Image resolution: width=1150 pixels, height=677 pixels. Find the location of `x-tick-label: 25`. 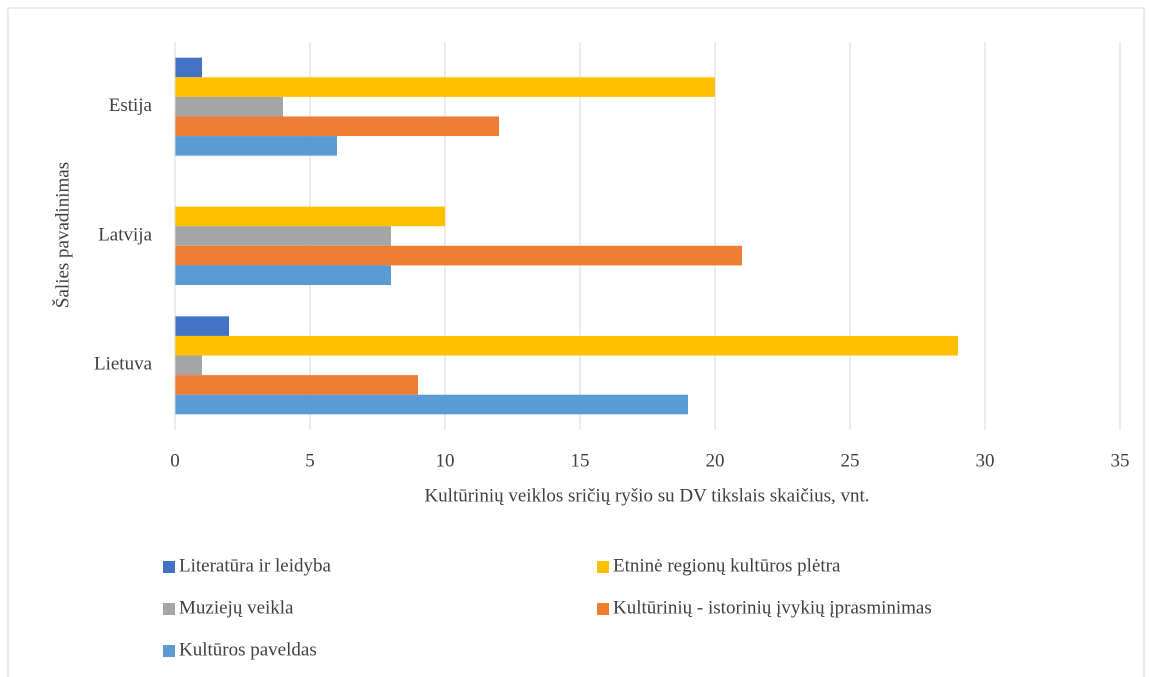

x-tick-label: 25 is located at coordinates (850, 460).